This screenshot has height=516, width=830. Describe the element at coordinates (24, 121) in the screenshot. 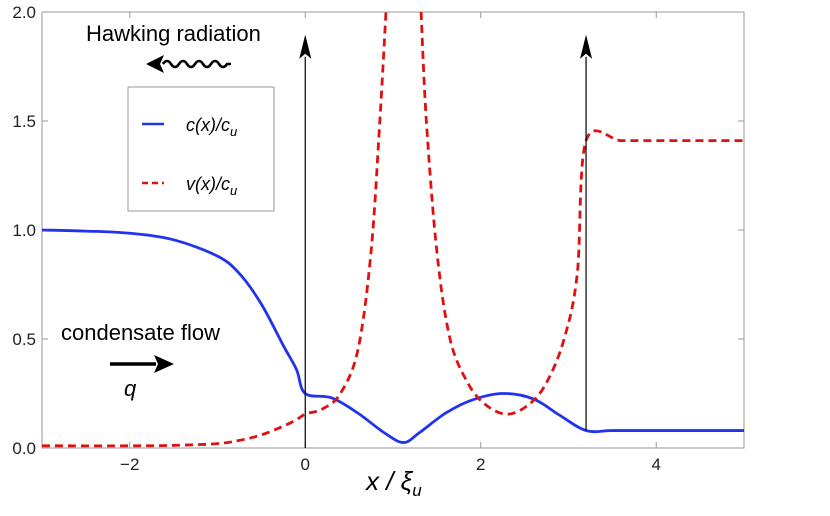

I see `y-tick-label: 1.5` at that location.